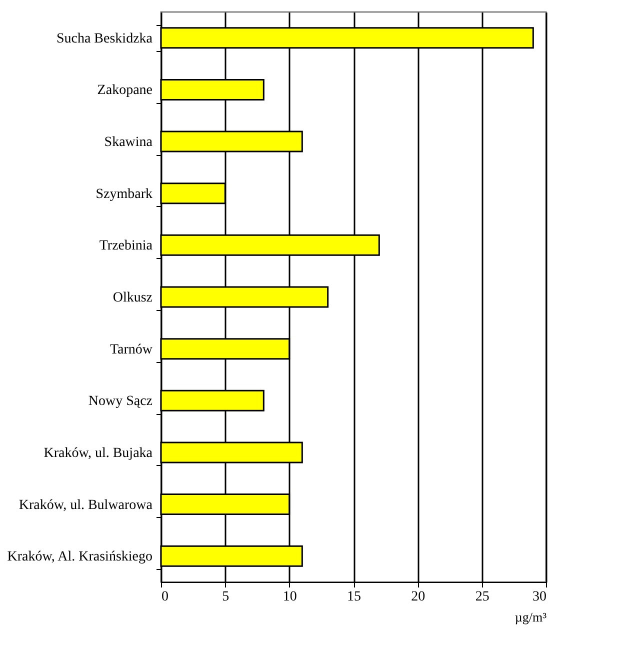 The width and height of the screenshot is (627, 661). What do you see at coordinates (482, 597) in the screenshot?
I see `x-tick-label: 25` at bounding box center [482, 597].